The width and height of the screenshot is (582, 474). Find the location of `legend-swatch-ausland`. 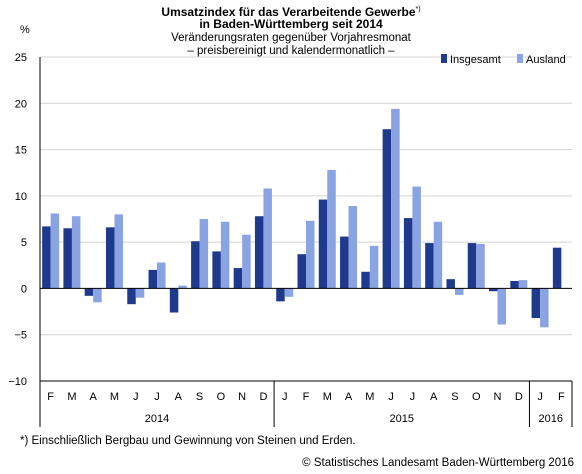

legend-swatch-ausland is located at coordinates (520, 58).